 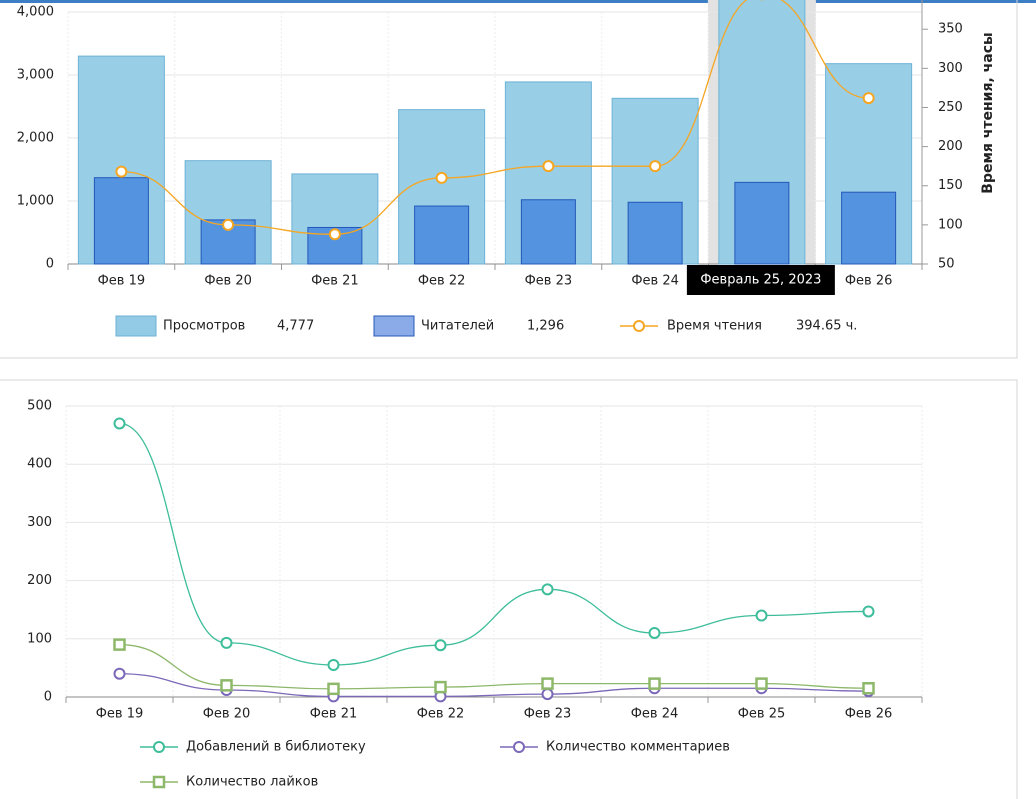 I want to click on y-tick-label: 400, so click(x=39, y=464).